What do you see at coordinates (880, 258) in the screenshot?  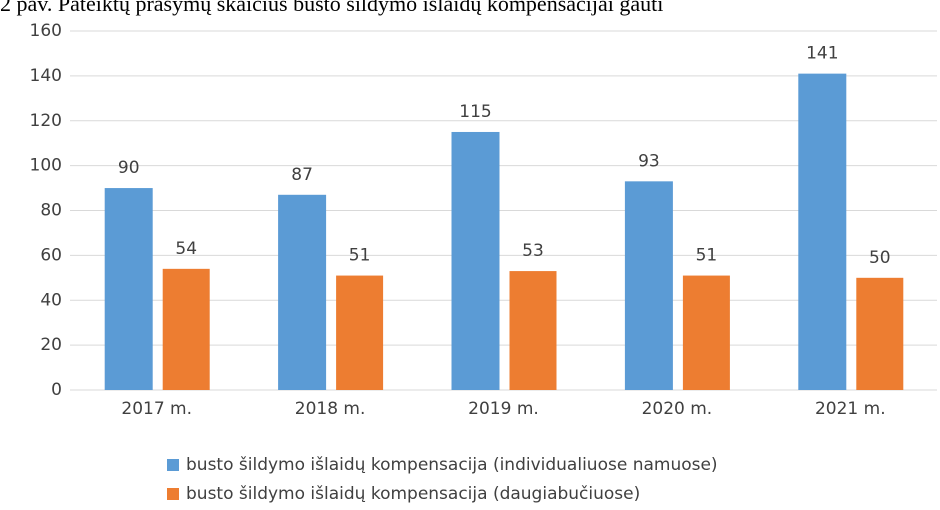 I see `data-label: 50` at bounding box center [880, 258].